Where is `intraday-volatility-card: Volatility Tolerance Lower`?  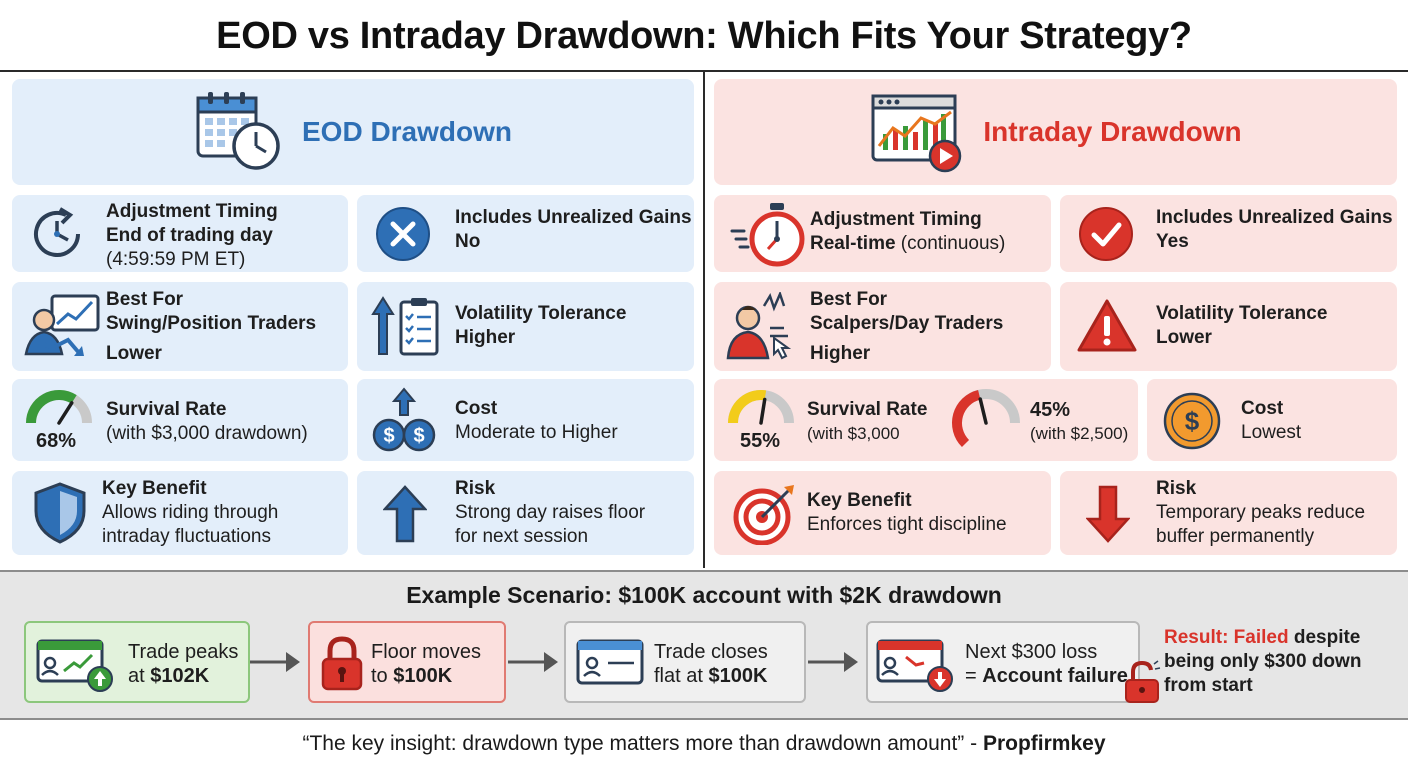
intraday-volatility-card: Volatility Tolerance Lower is located at coordinates (1228, 326).